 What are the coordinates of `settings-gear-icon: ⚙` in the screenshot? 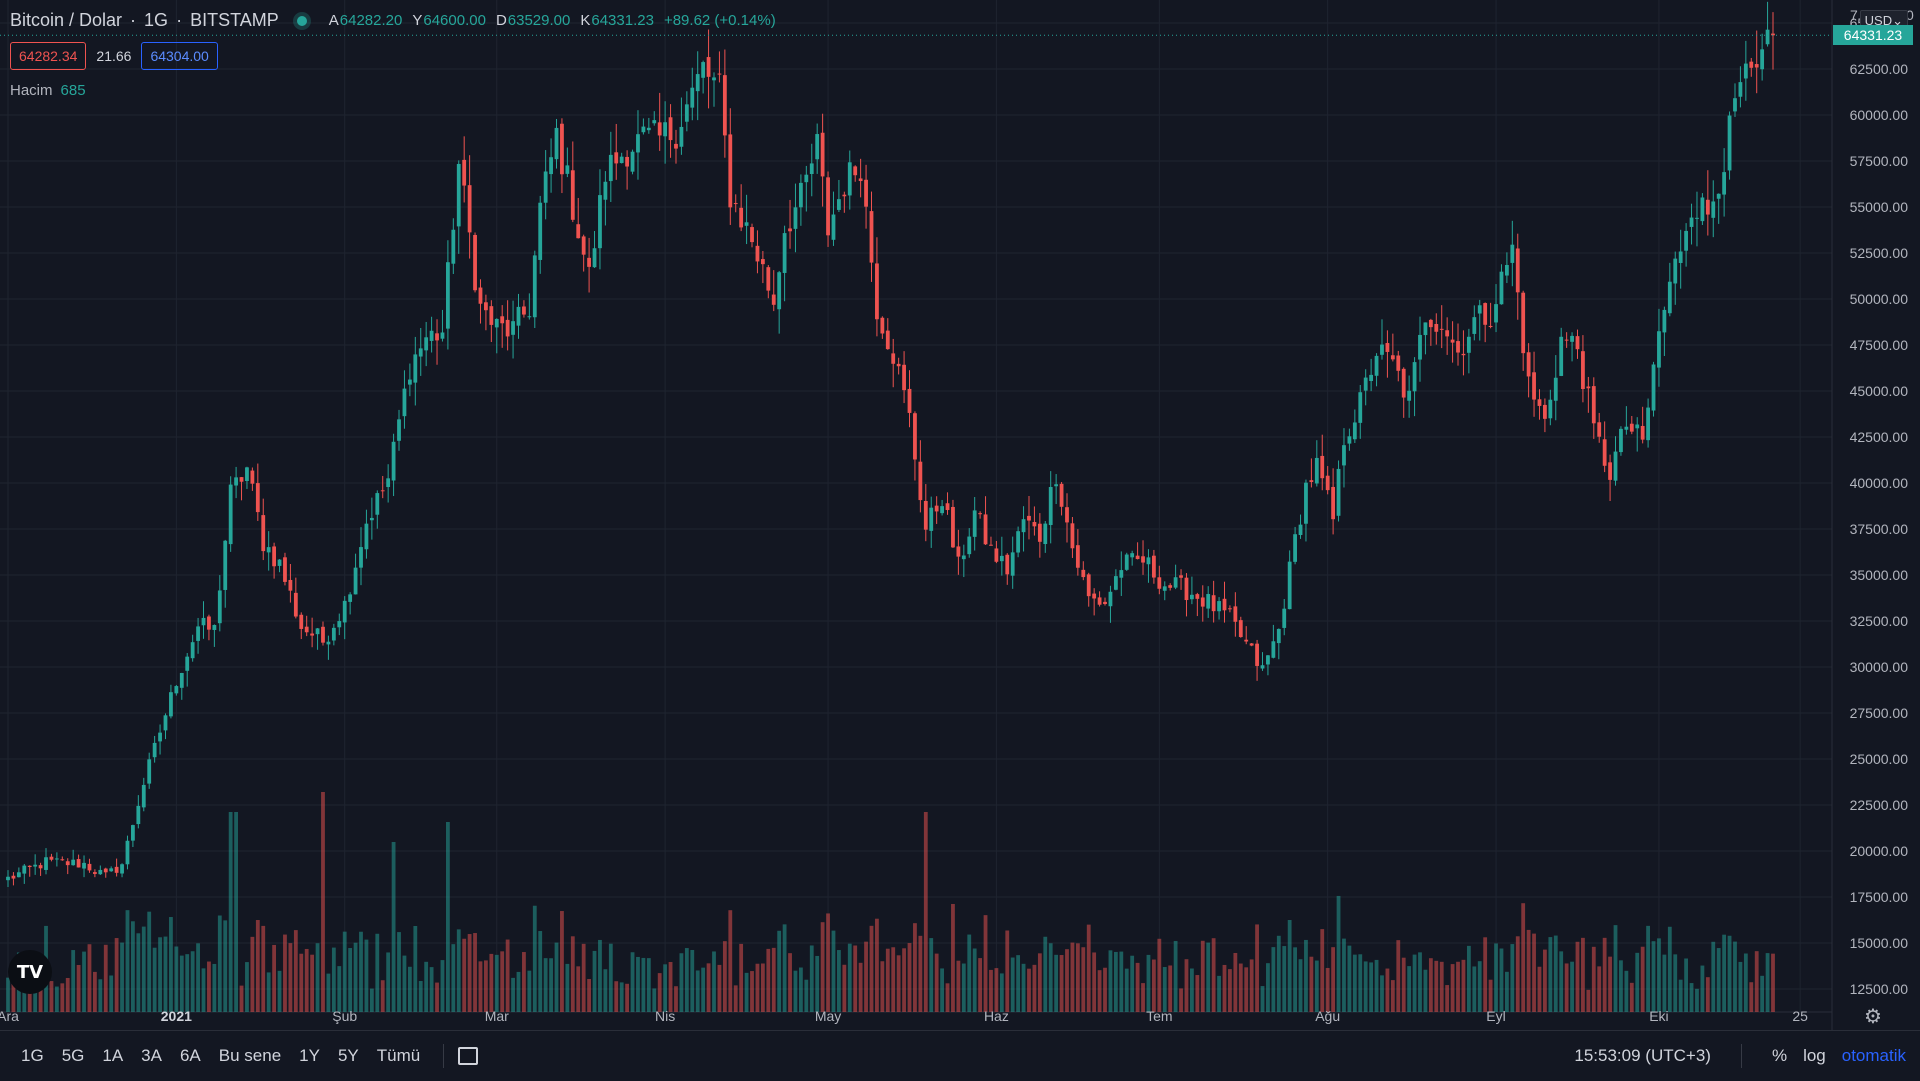 It's located at (1873, 1017).